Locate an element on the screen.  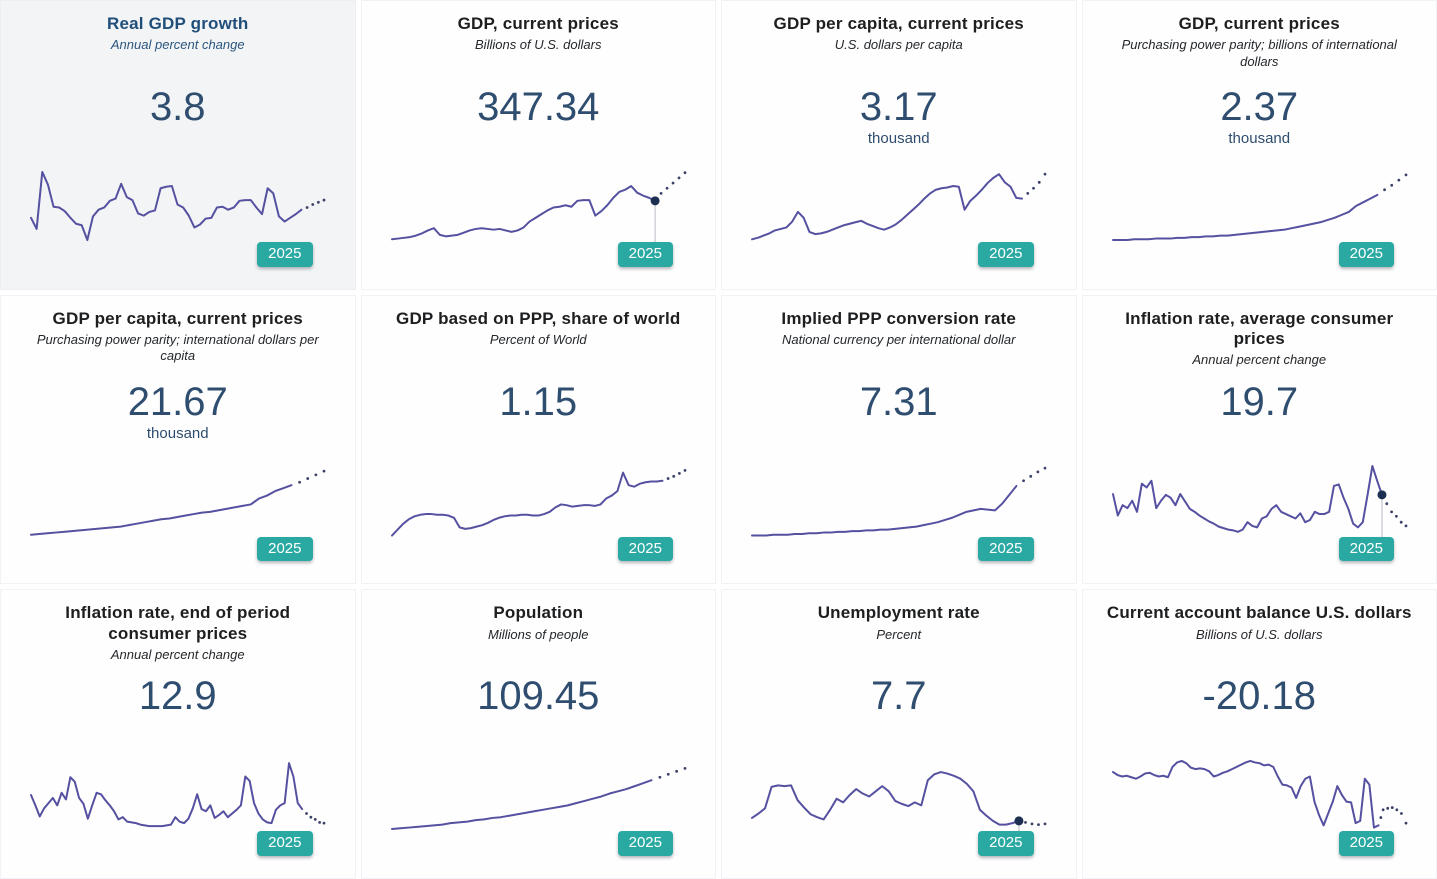
tile-value: 12.9 is located at coordinates (177, 696).